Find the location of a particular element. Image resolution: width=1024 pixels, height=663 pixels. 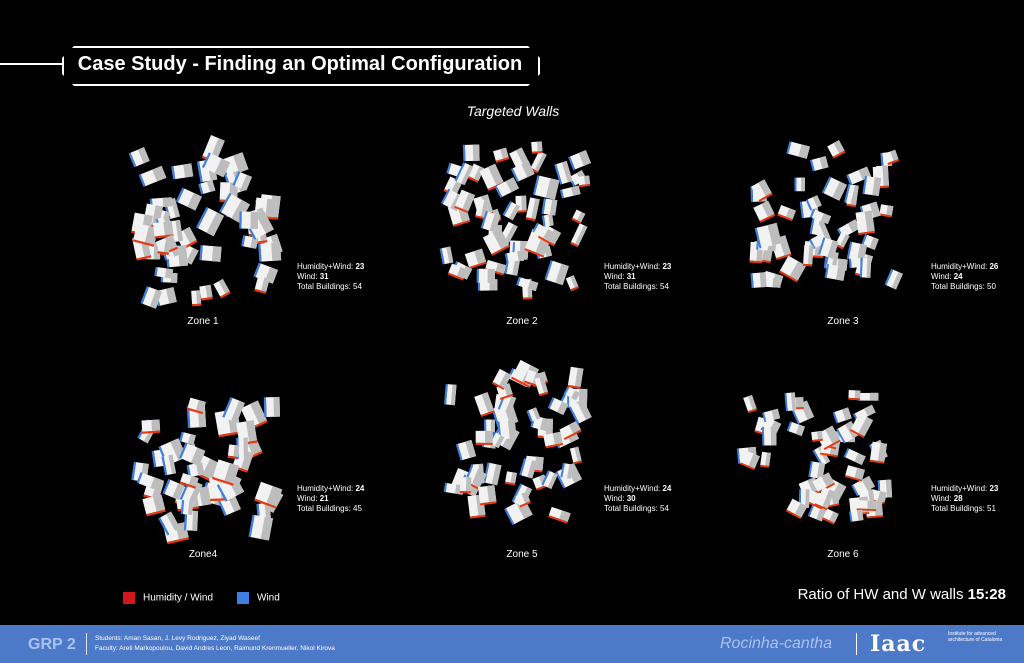

ratio-label: Ratio of HW and W walls is located at coordinates (880, 594).